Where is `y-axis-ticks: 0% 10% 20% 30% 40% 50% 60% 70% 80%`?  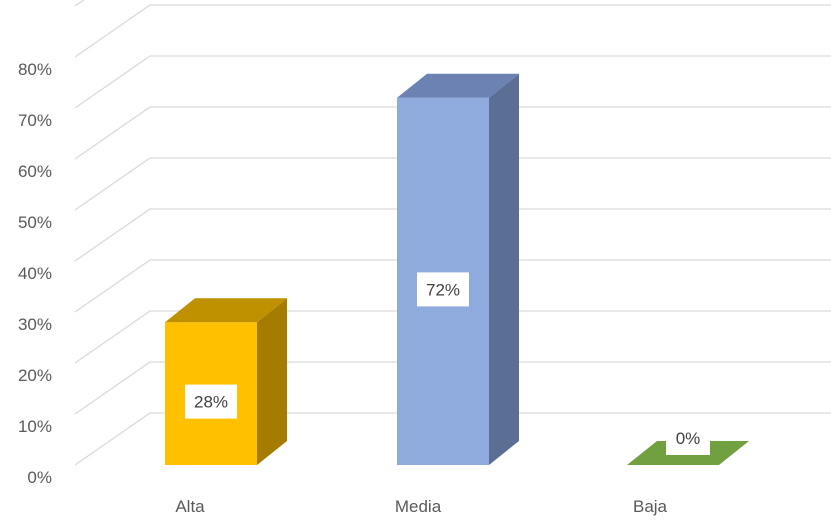 y-axis-ticks: 0% 10% 20% 30% 40% 50% 60% 70% 80% is located at coordinates (35, 273).